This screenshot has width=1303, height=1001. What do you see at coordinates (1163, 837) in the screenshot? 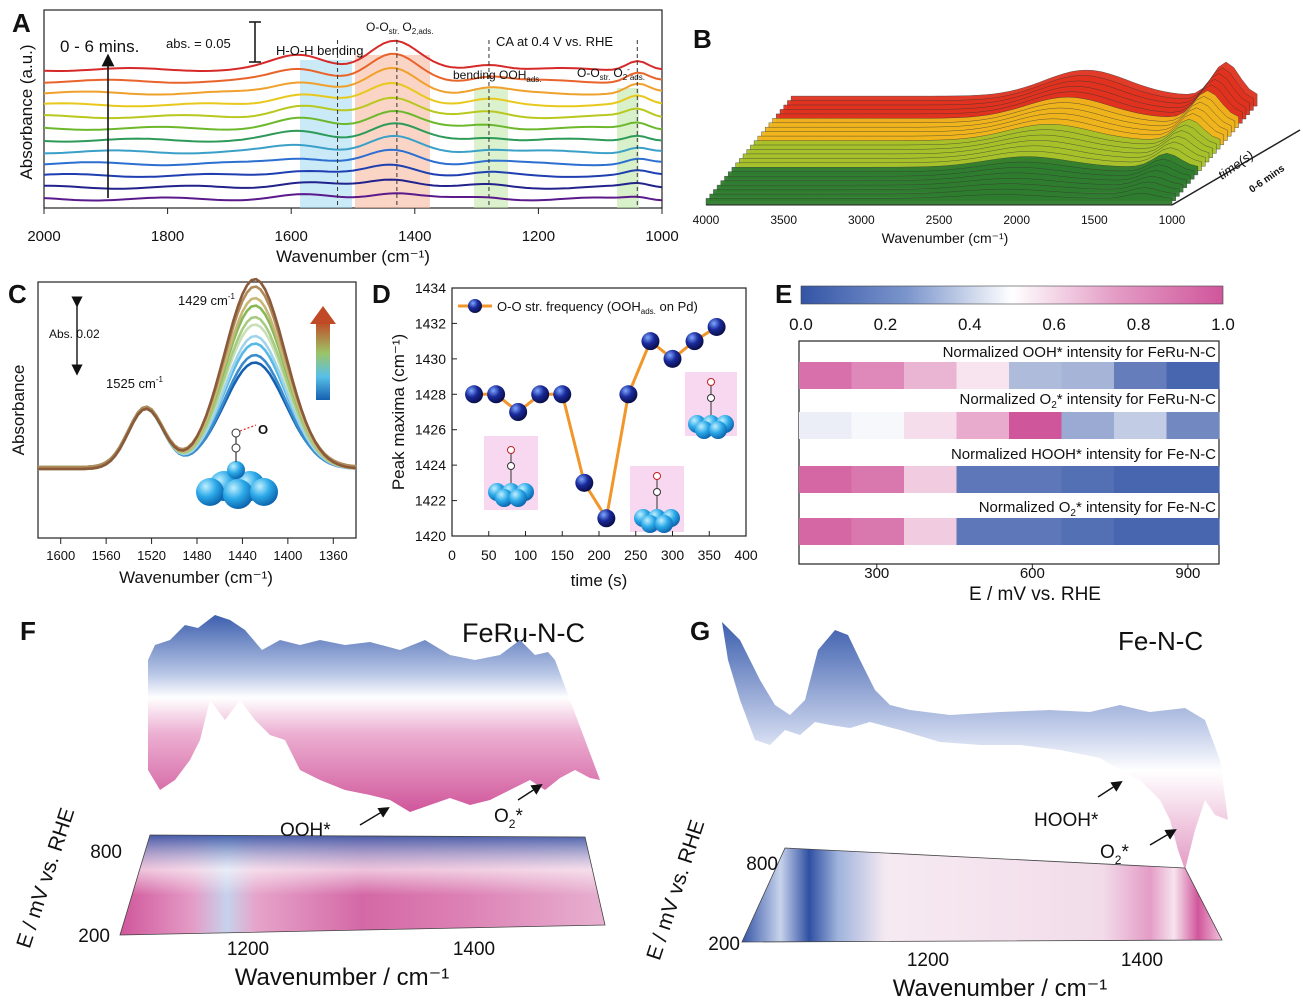
I see `panel-g-o2-arrow` at bounding box center [1163, 837].